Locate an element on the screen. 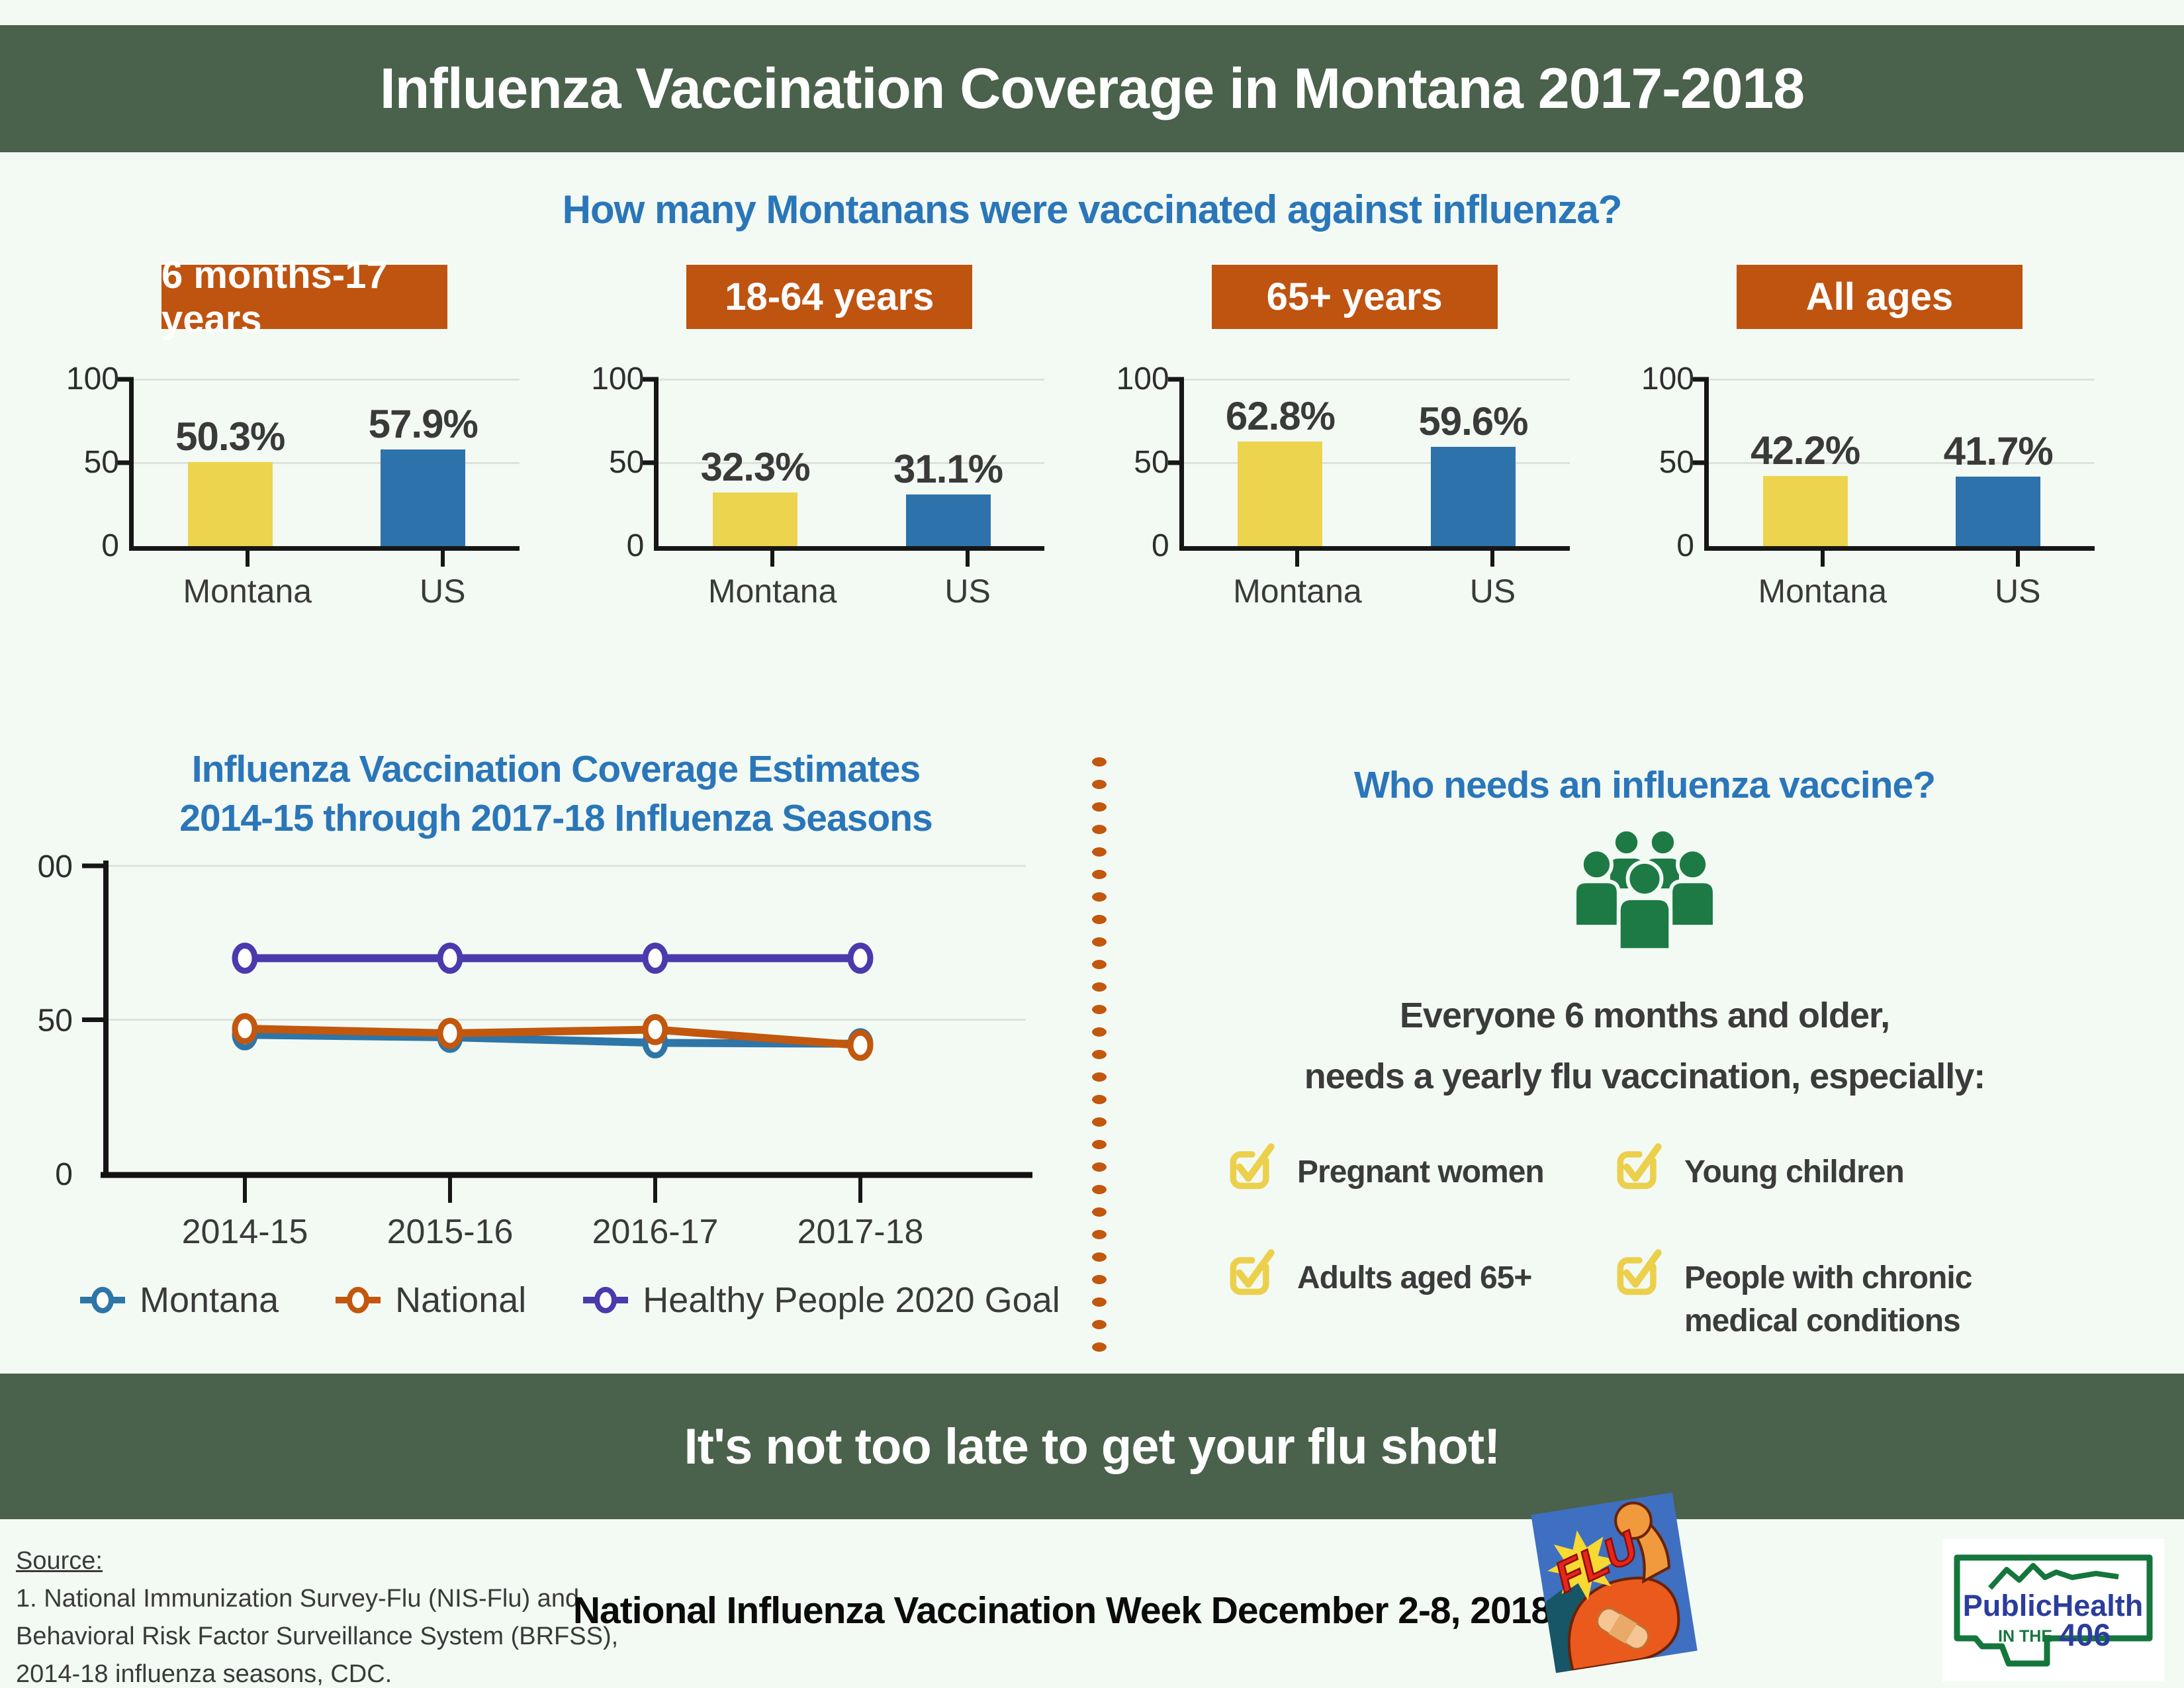 This screenshot has height=1688, width=2184. trend-line-chart: 100 50 0 2014-15 2015-16 2016-17 2017-18 is located at coordinates (534, 1050).